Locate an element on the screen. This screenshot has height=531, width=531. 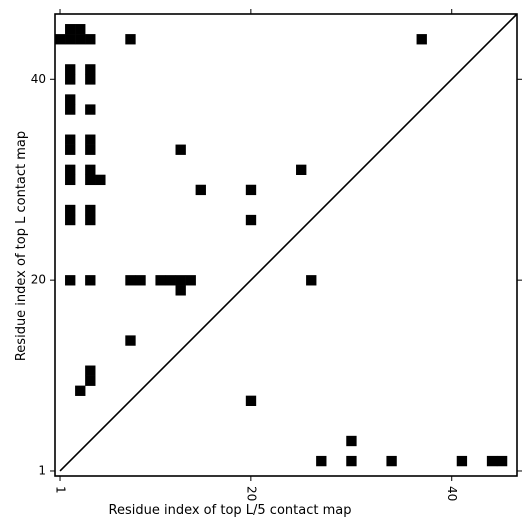
x-tick-label: 1 is located at coordinates (61, 490).